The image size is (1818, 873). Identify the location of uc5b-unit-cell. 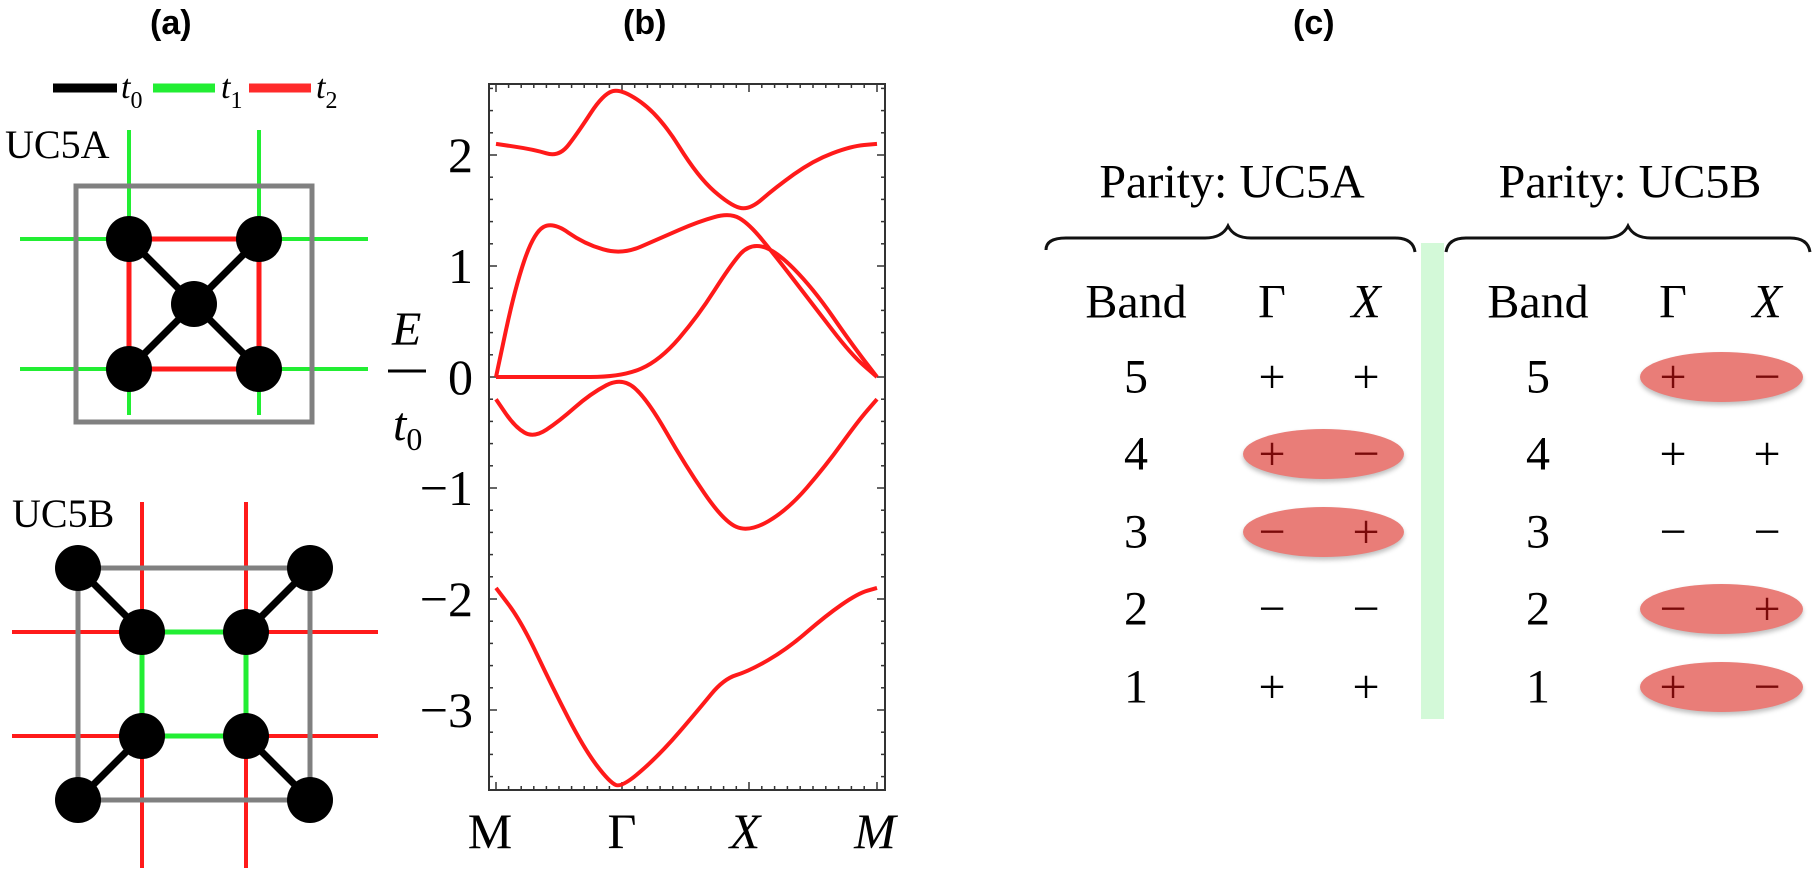
(195, 685).